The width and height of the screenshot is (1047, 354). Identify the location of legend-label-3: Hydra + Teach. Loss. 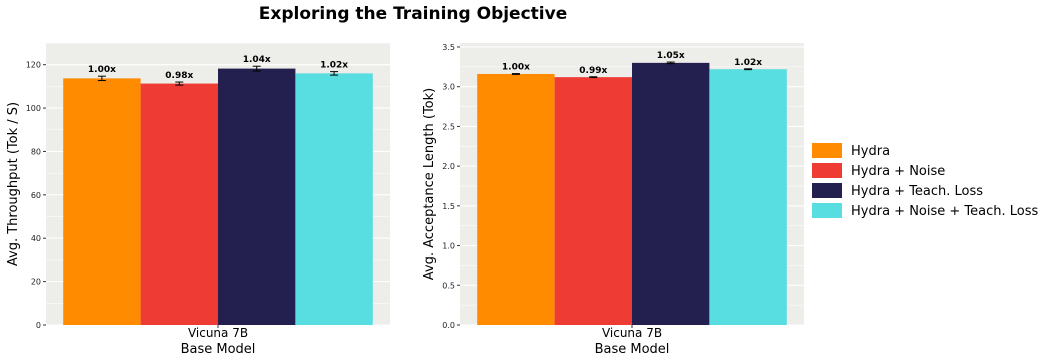
(917, 191).